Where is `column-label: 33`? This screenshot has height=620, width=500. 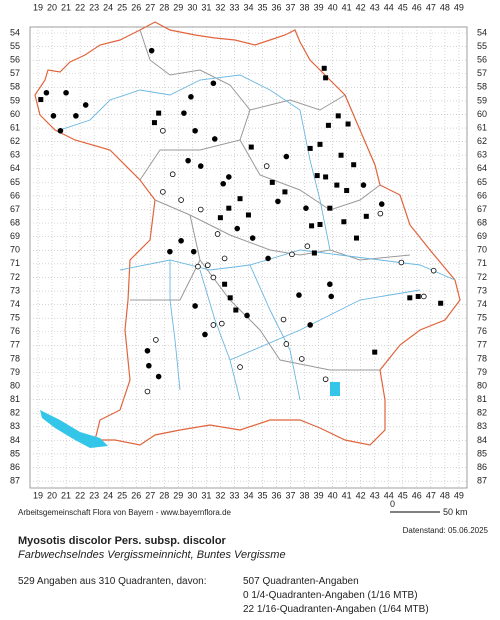 column-label: 33 is located at coordinates (234, 7).